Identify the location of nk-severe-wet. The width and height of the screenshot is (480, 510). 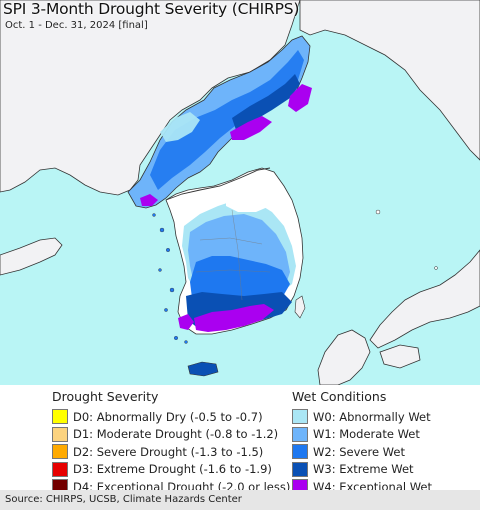
(227, 120).